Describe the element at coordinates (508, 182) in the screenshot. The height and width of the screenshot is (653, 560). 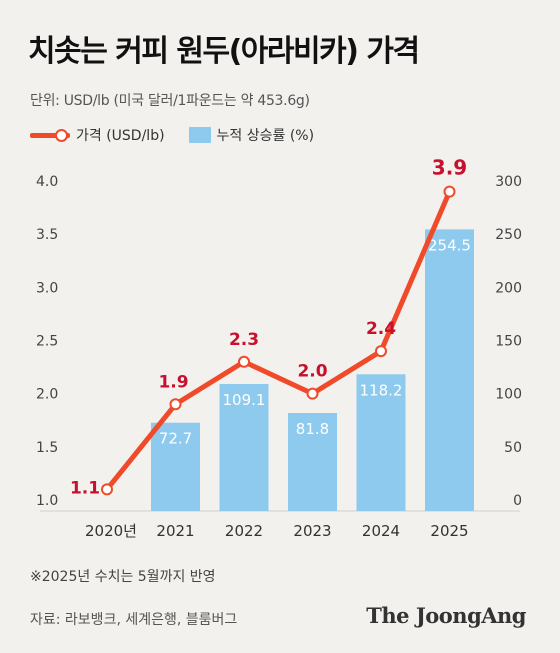
I see `y-right-tick-label: 300` at that location.